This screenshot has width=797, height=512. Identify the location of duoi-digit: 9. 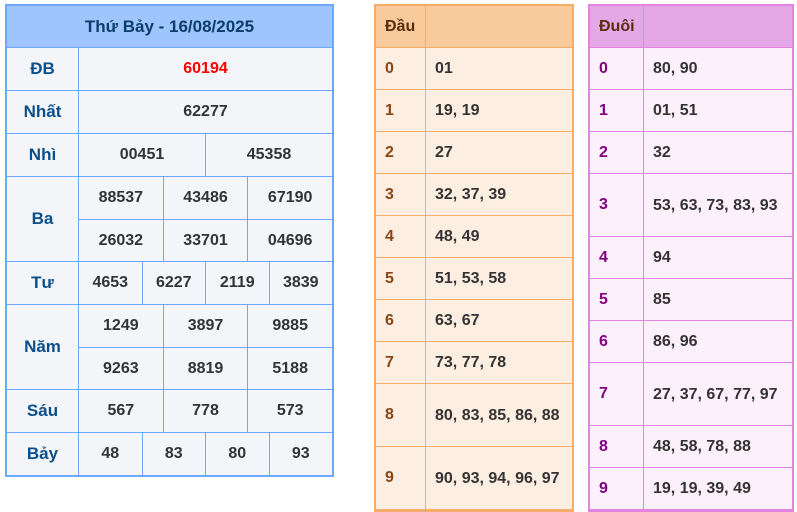
(617, 488).